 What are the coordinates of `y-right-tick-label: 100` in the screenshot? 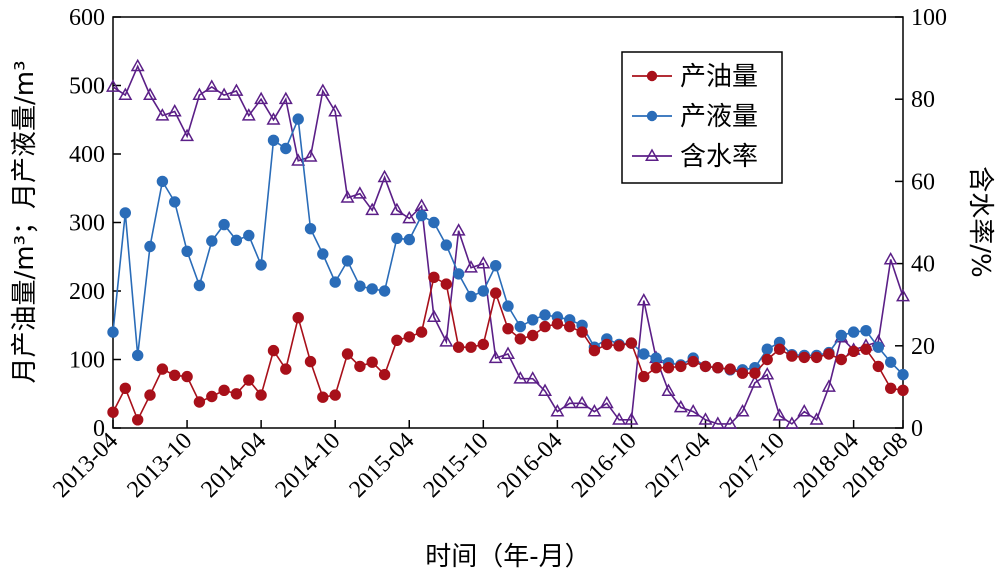 It's located at (929, 18).